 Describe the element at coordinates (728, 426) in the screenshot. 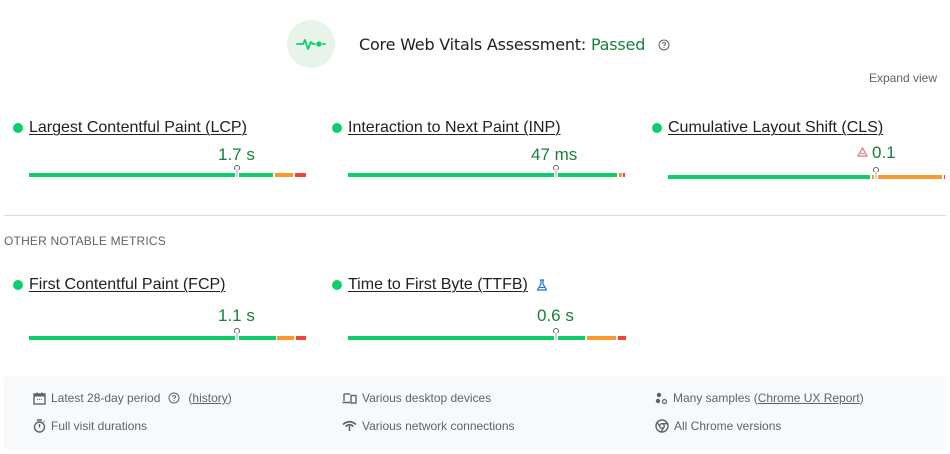

I see `footer-chrome-label: All Chrome versions` at that location.